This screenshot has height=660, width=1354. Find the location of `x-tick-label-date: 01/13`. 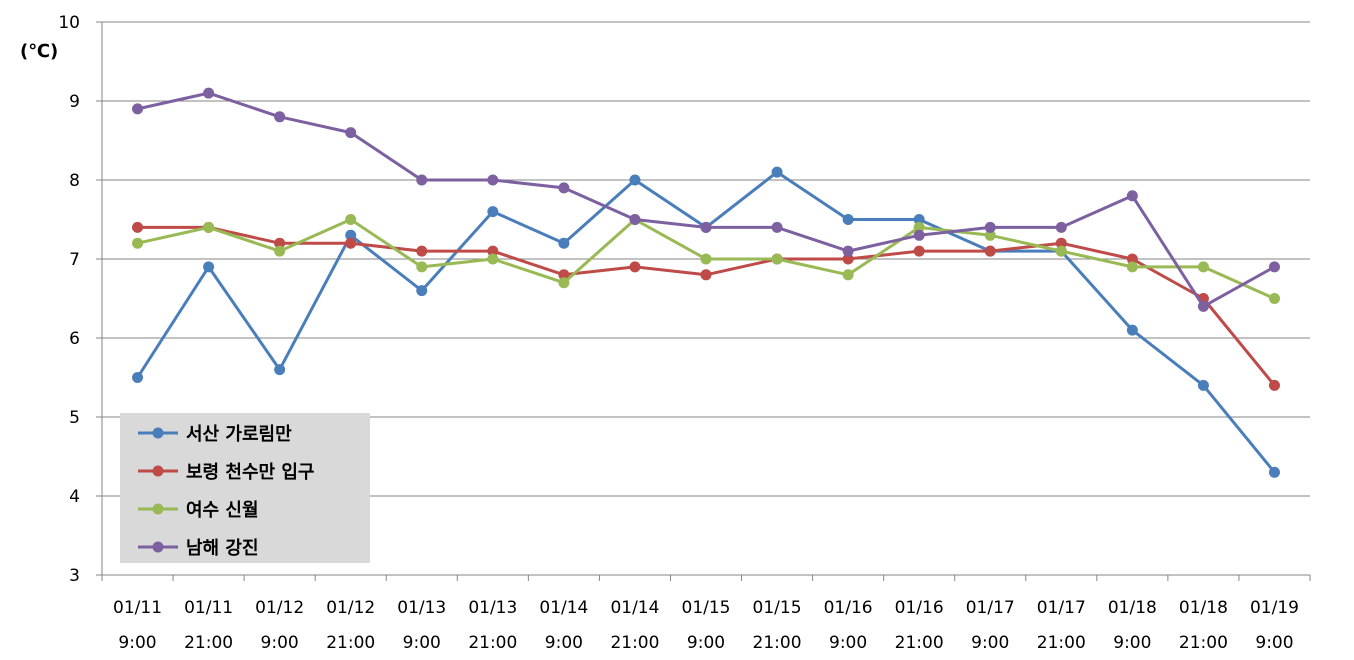

x-tick-label-date: 01/13 is located at coordinates (421, 608).